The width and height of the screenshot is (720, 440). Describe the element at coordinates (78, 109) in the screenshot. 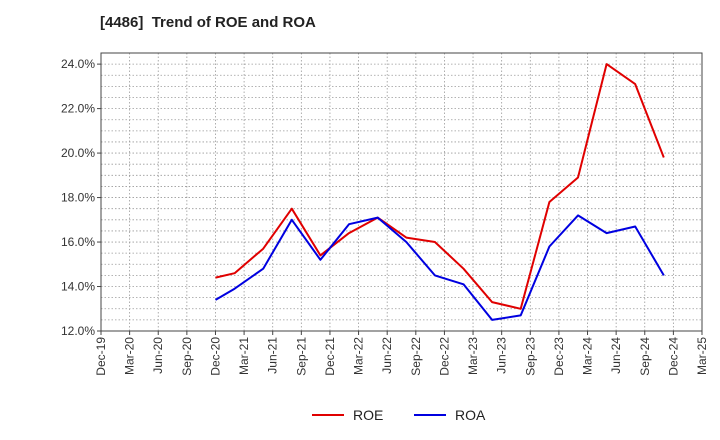

I see `y-tick-label: 22.0%` at that location.